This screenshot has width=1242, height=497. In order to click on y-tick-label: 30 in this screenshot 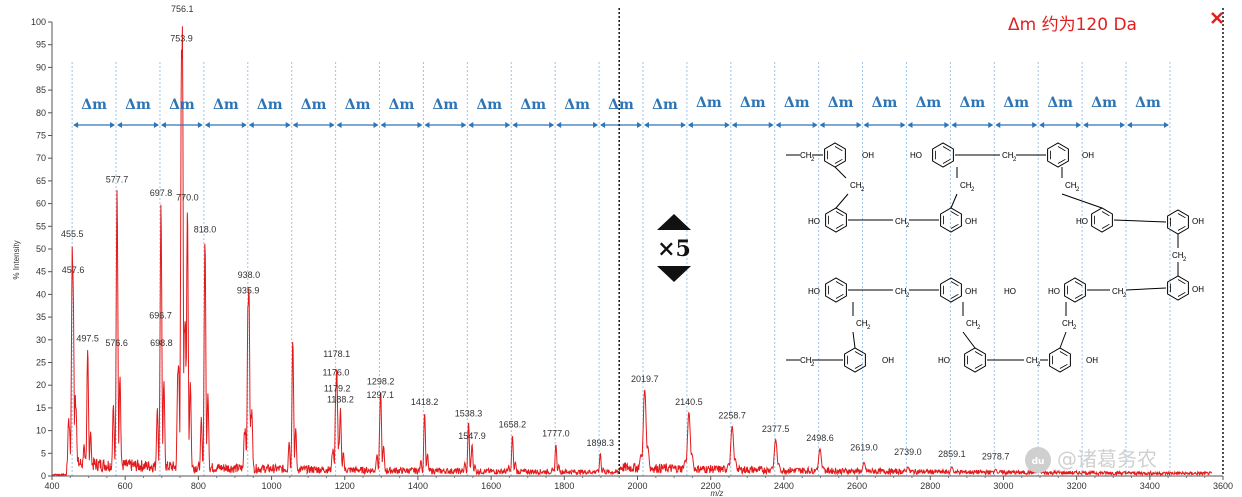, I will do `click(41, 340)`.